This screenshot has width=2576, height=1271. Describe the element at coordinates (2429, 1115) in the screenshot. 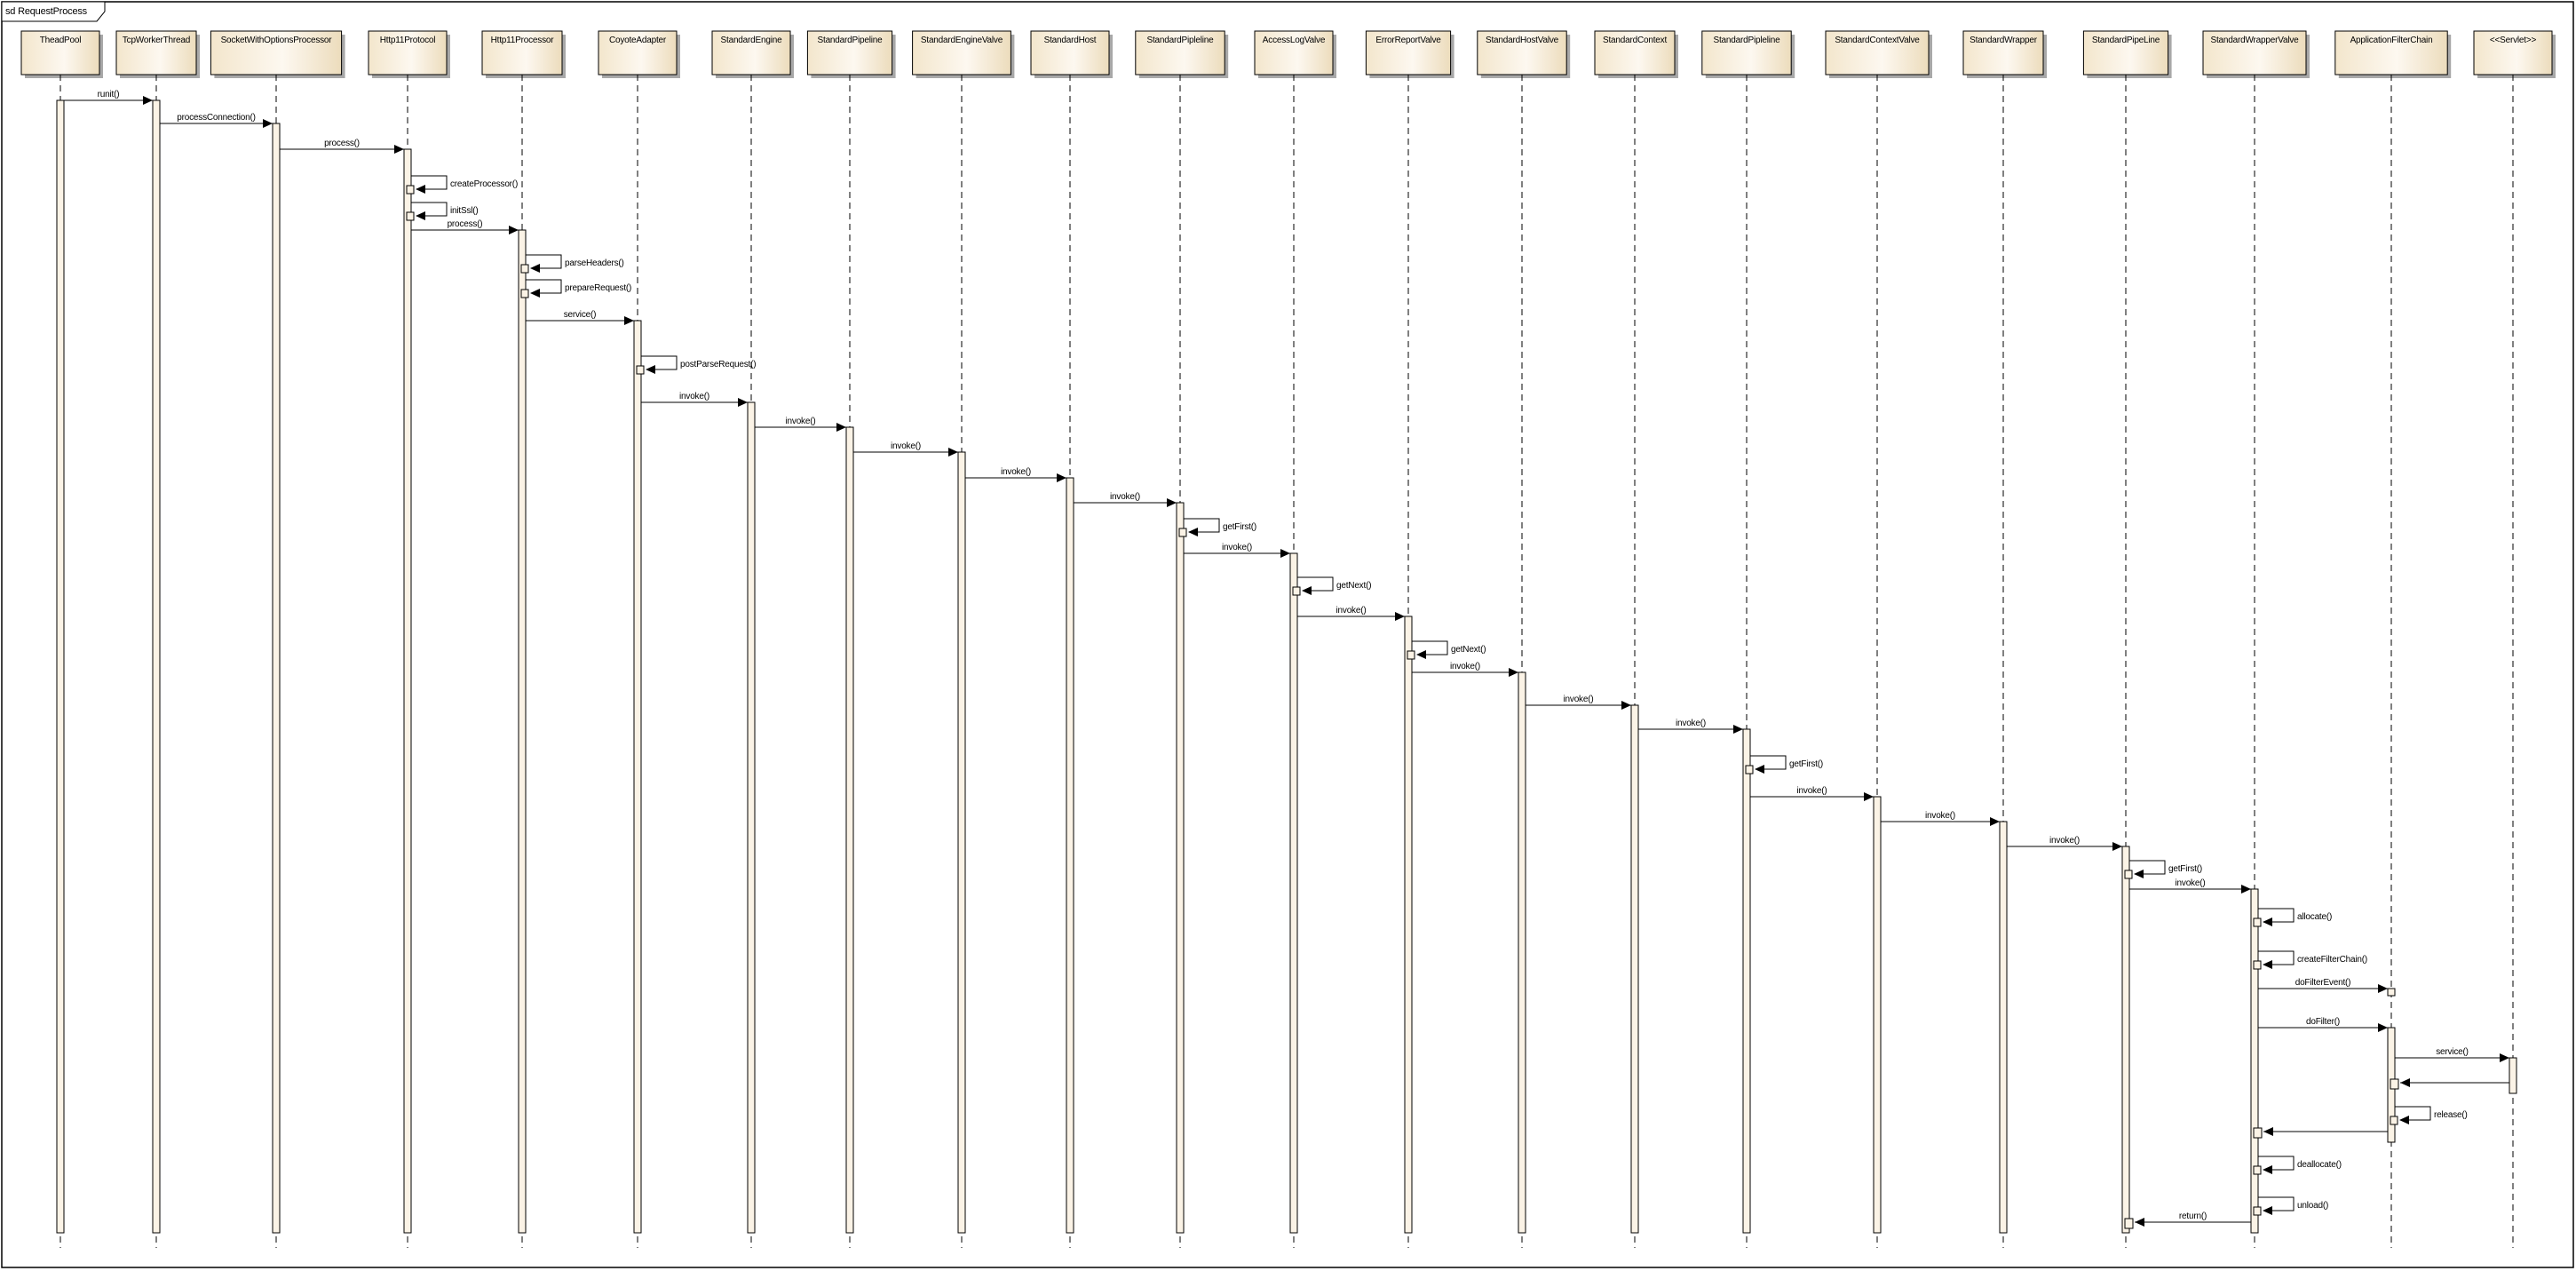

I see `self-message: release()` at that location.